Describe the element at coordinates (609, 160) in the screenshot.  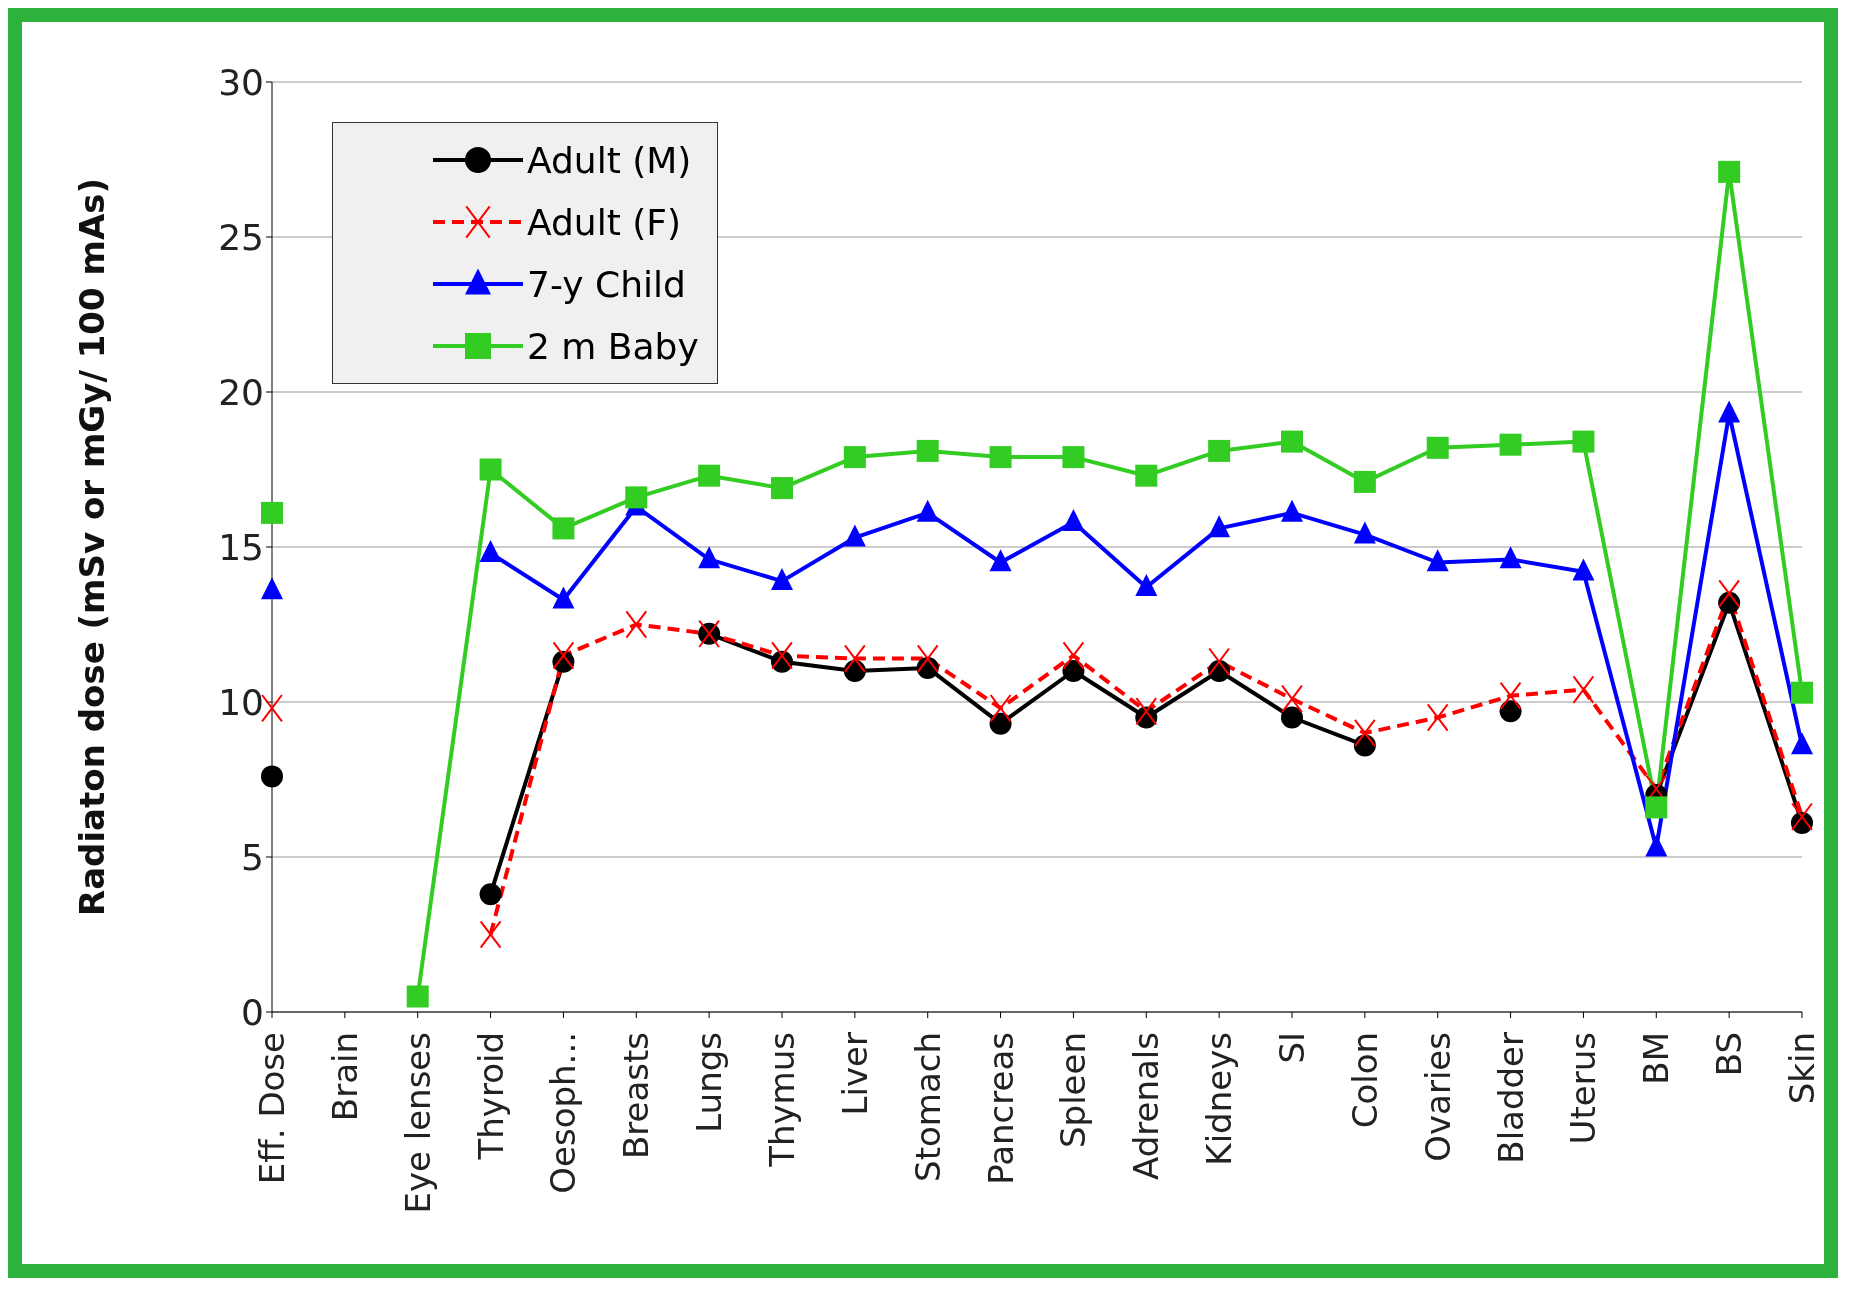
I see `legend-label: Adult (M)` at that location.